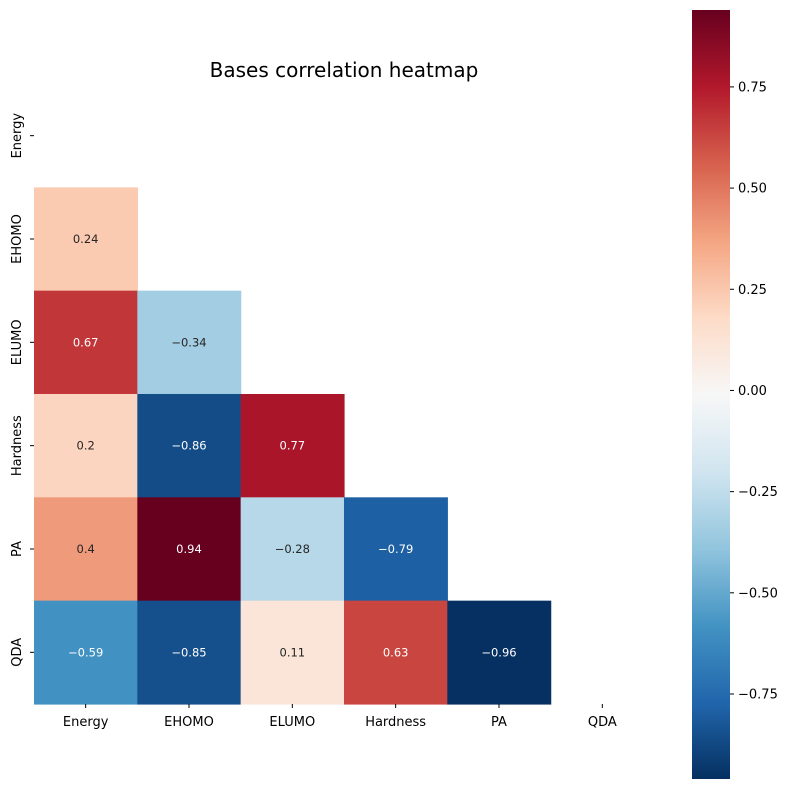 The image size is (792, 790). What do you see at coordinates (17, 652) in the screenshot?
I see `y-tick-label: QDA` at bounding box center [17, 652].